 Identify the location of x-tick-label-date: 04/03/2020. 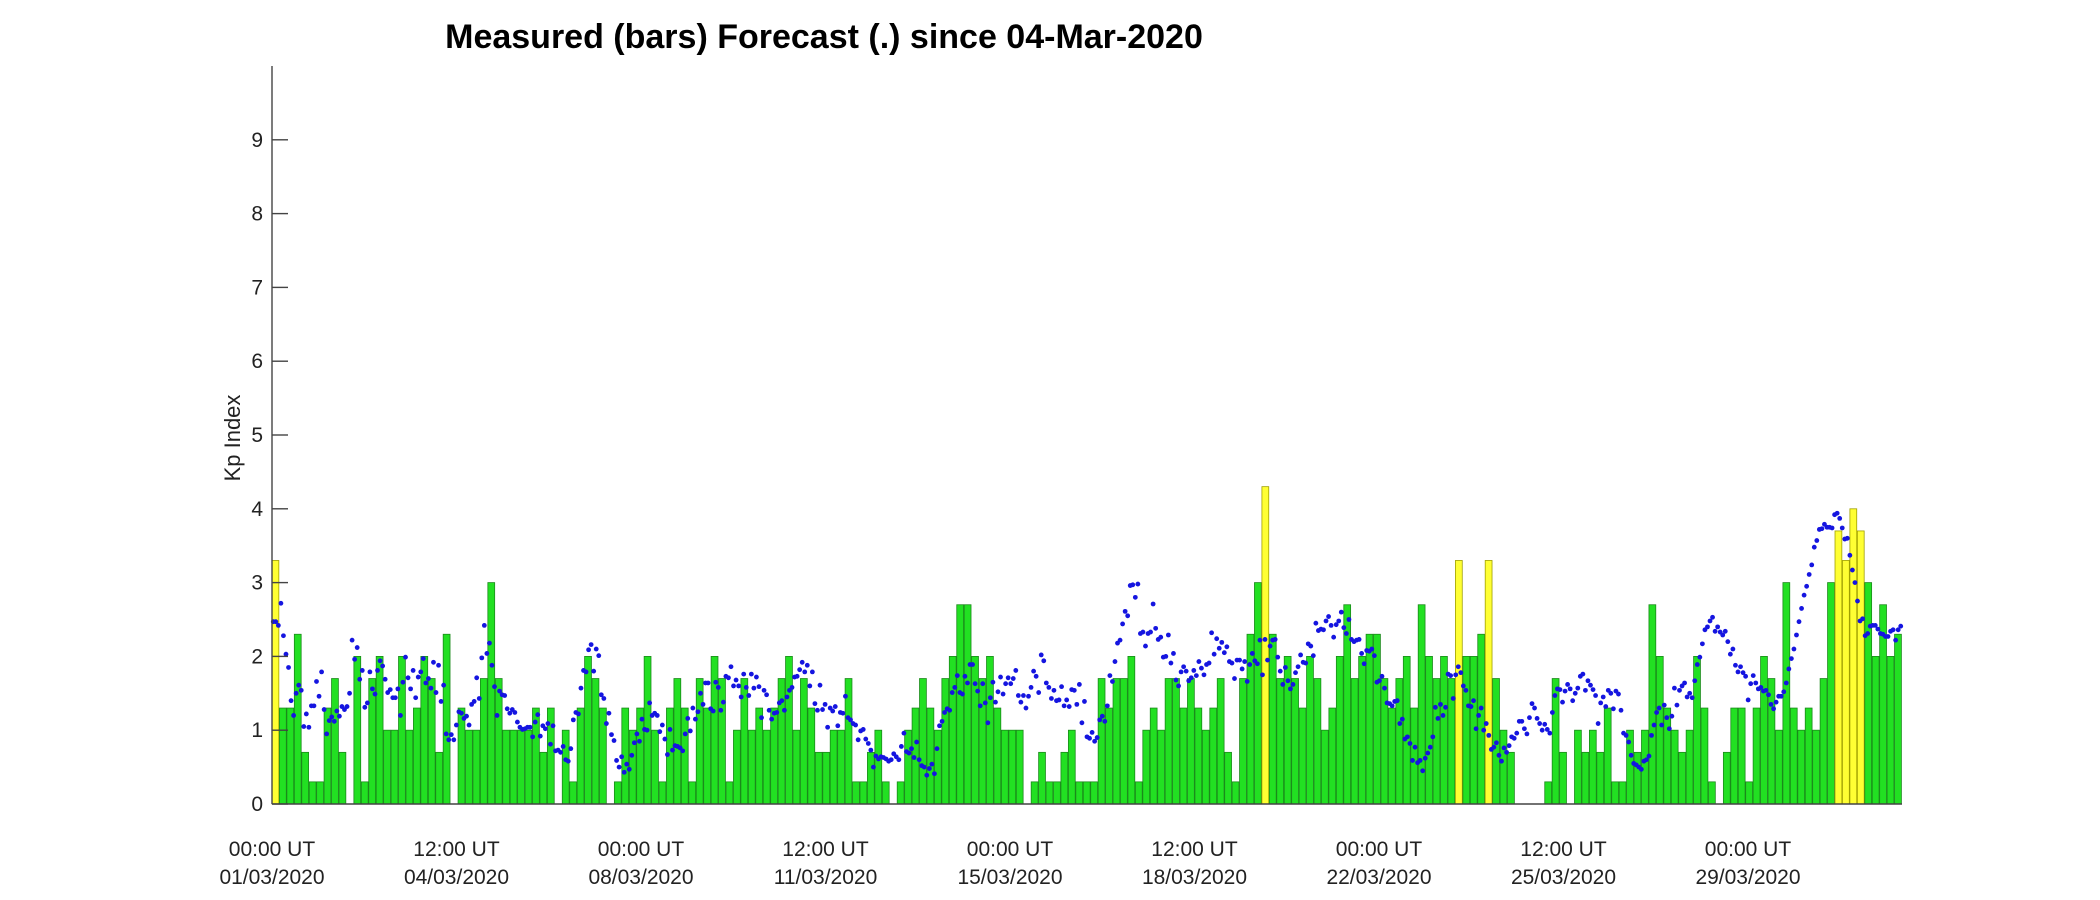
(456, 877).